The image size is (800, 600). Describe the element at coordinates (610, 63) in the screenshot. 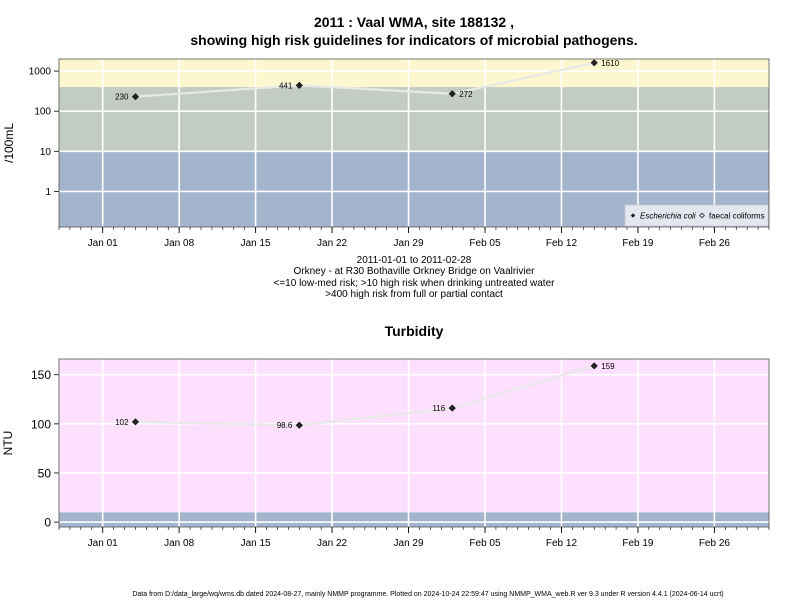

I see `top-data-label-3: 1610` at that location.